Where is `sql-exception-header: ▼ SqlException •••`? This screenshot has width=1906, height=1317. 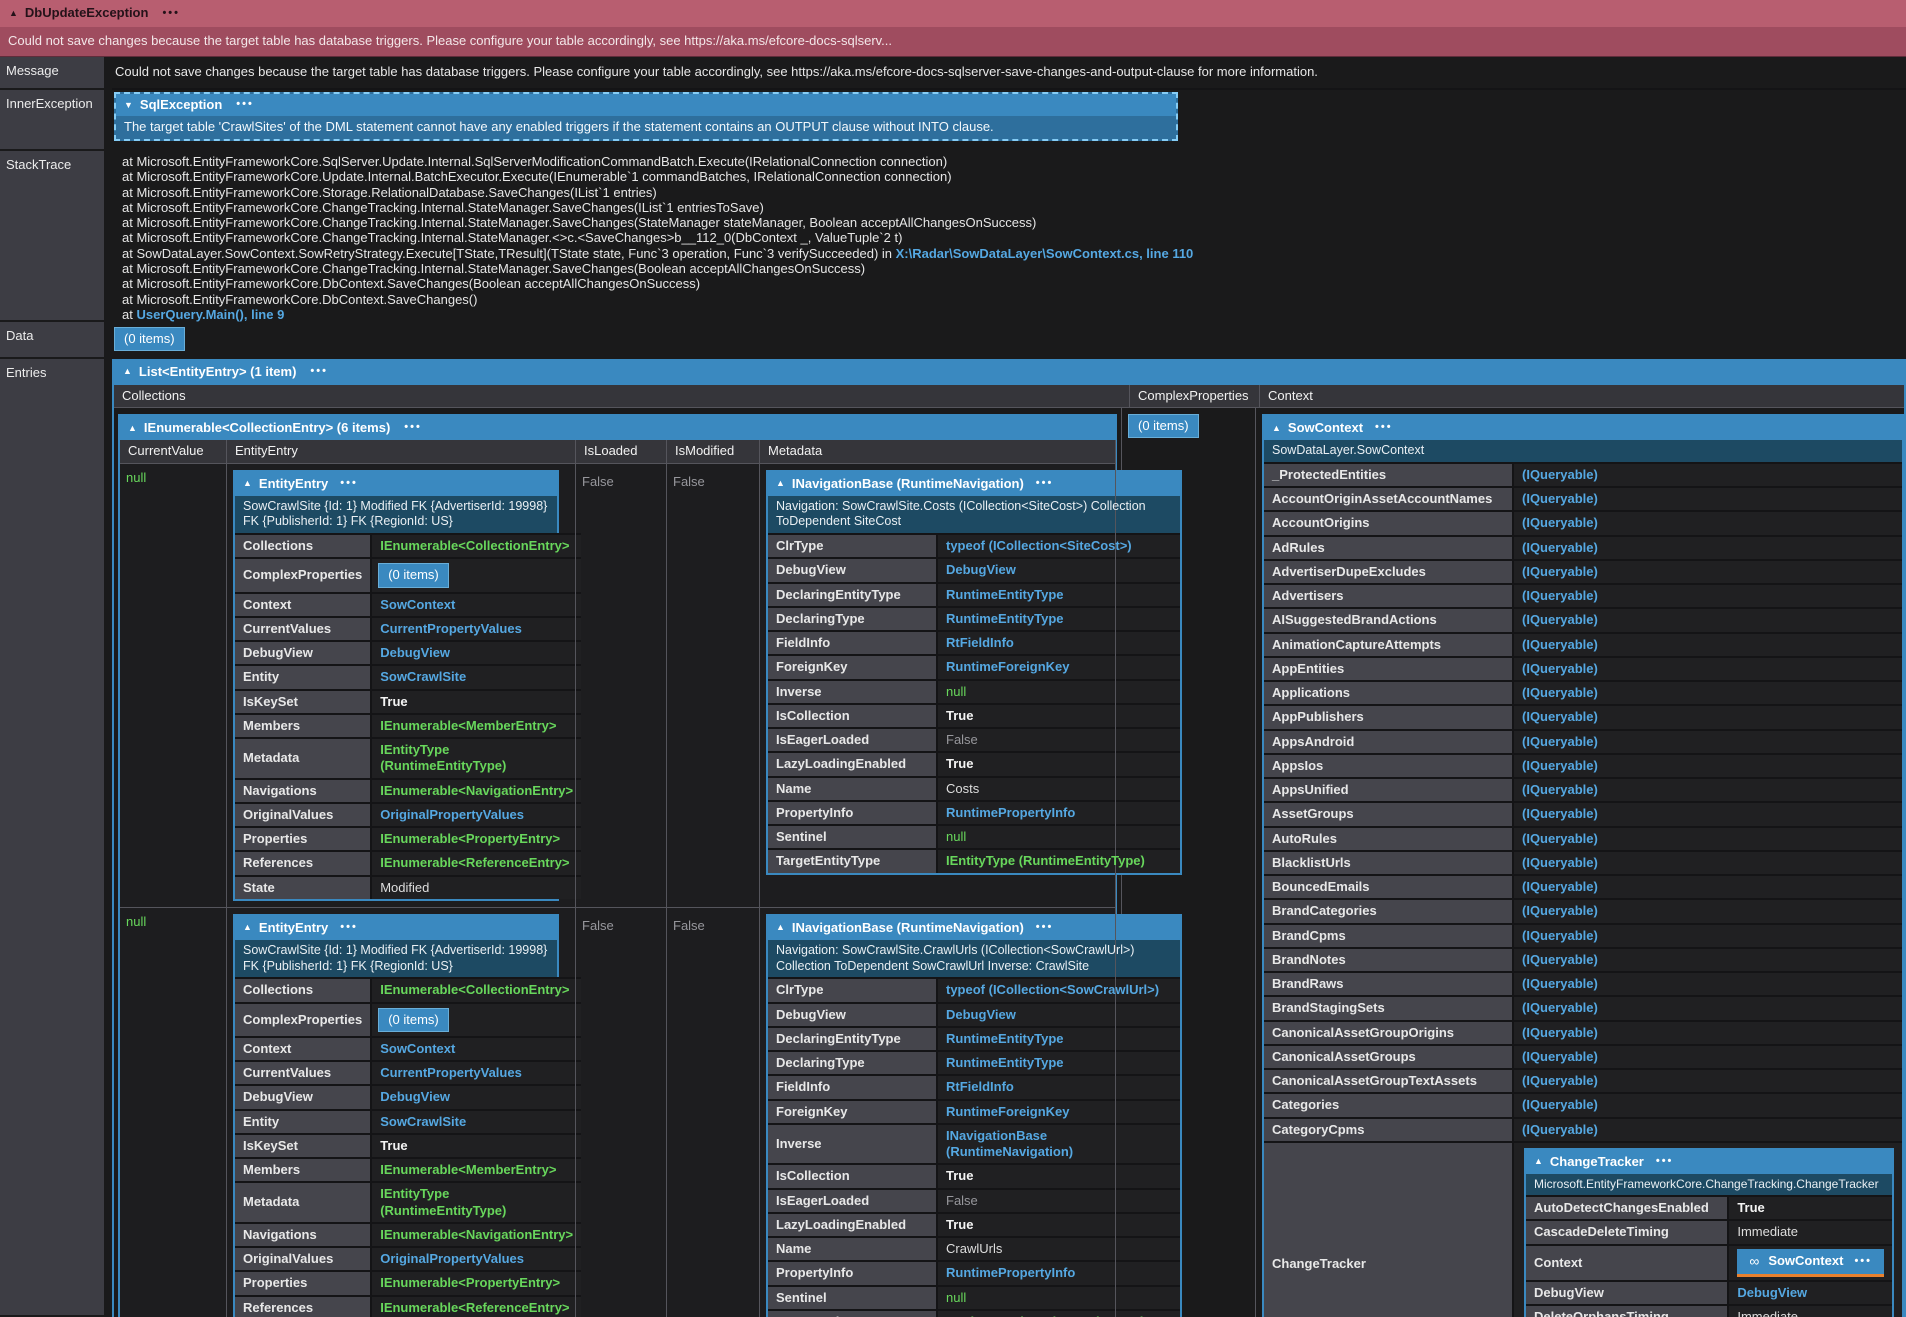
sql-exception-header: ▼ SqlException ••• is located at coordinates (646, 105).